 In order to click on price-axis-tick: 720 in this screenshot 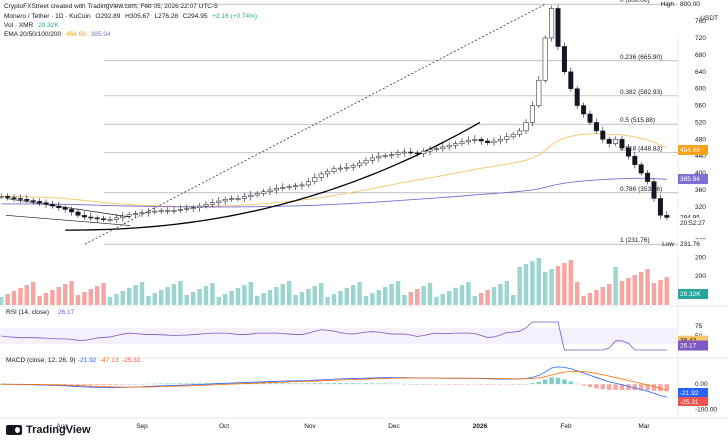, I will do `click(700, 38)`.